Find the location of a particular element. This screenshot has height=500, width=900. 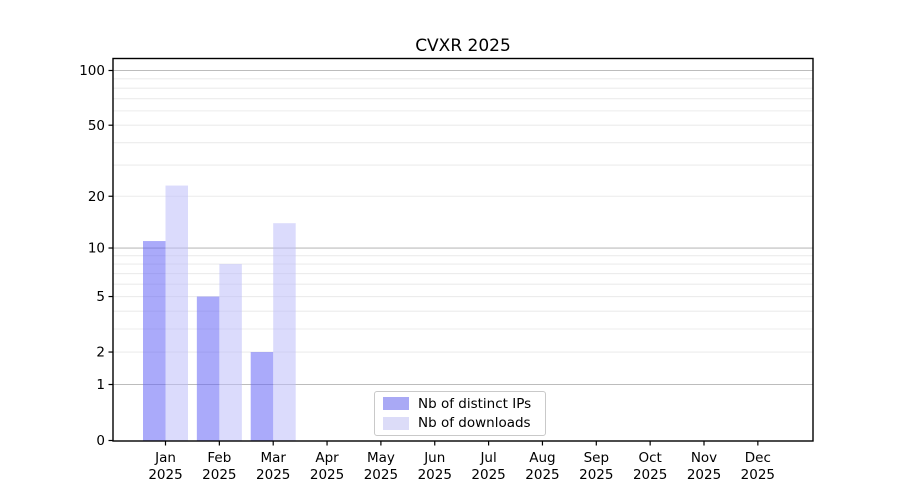

y-tick-label: 1 is located at coordinates (100, 385).